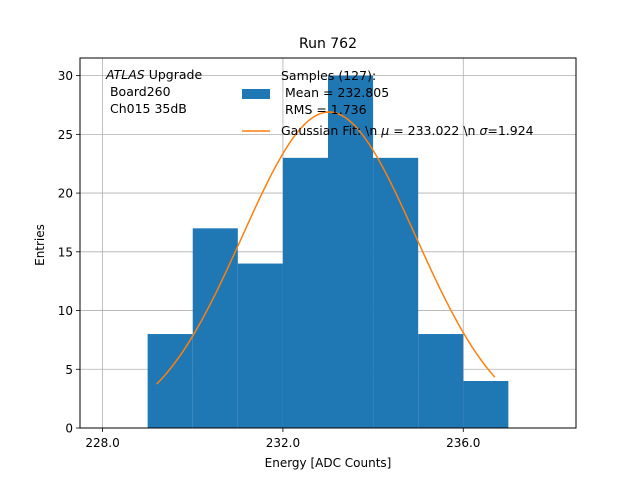 The image size is (640, 480). What do you see at coordinates (331, 130) in the screenshot?
I see `legend-fit-prefix: Gaussian Fit: \n` at bounding box center [331, 130].